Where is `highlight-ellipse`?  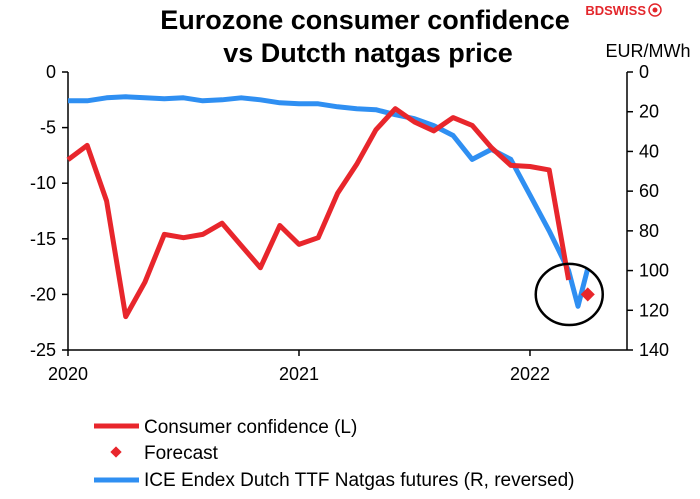 highlight-ellipse is located at coordinates (569, 294).